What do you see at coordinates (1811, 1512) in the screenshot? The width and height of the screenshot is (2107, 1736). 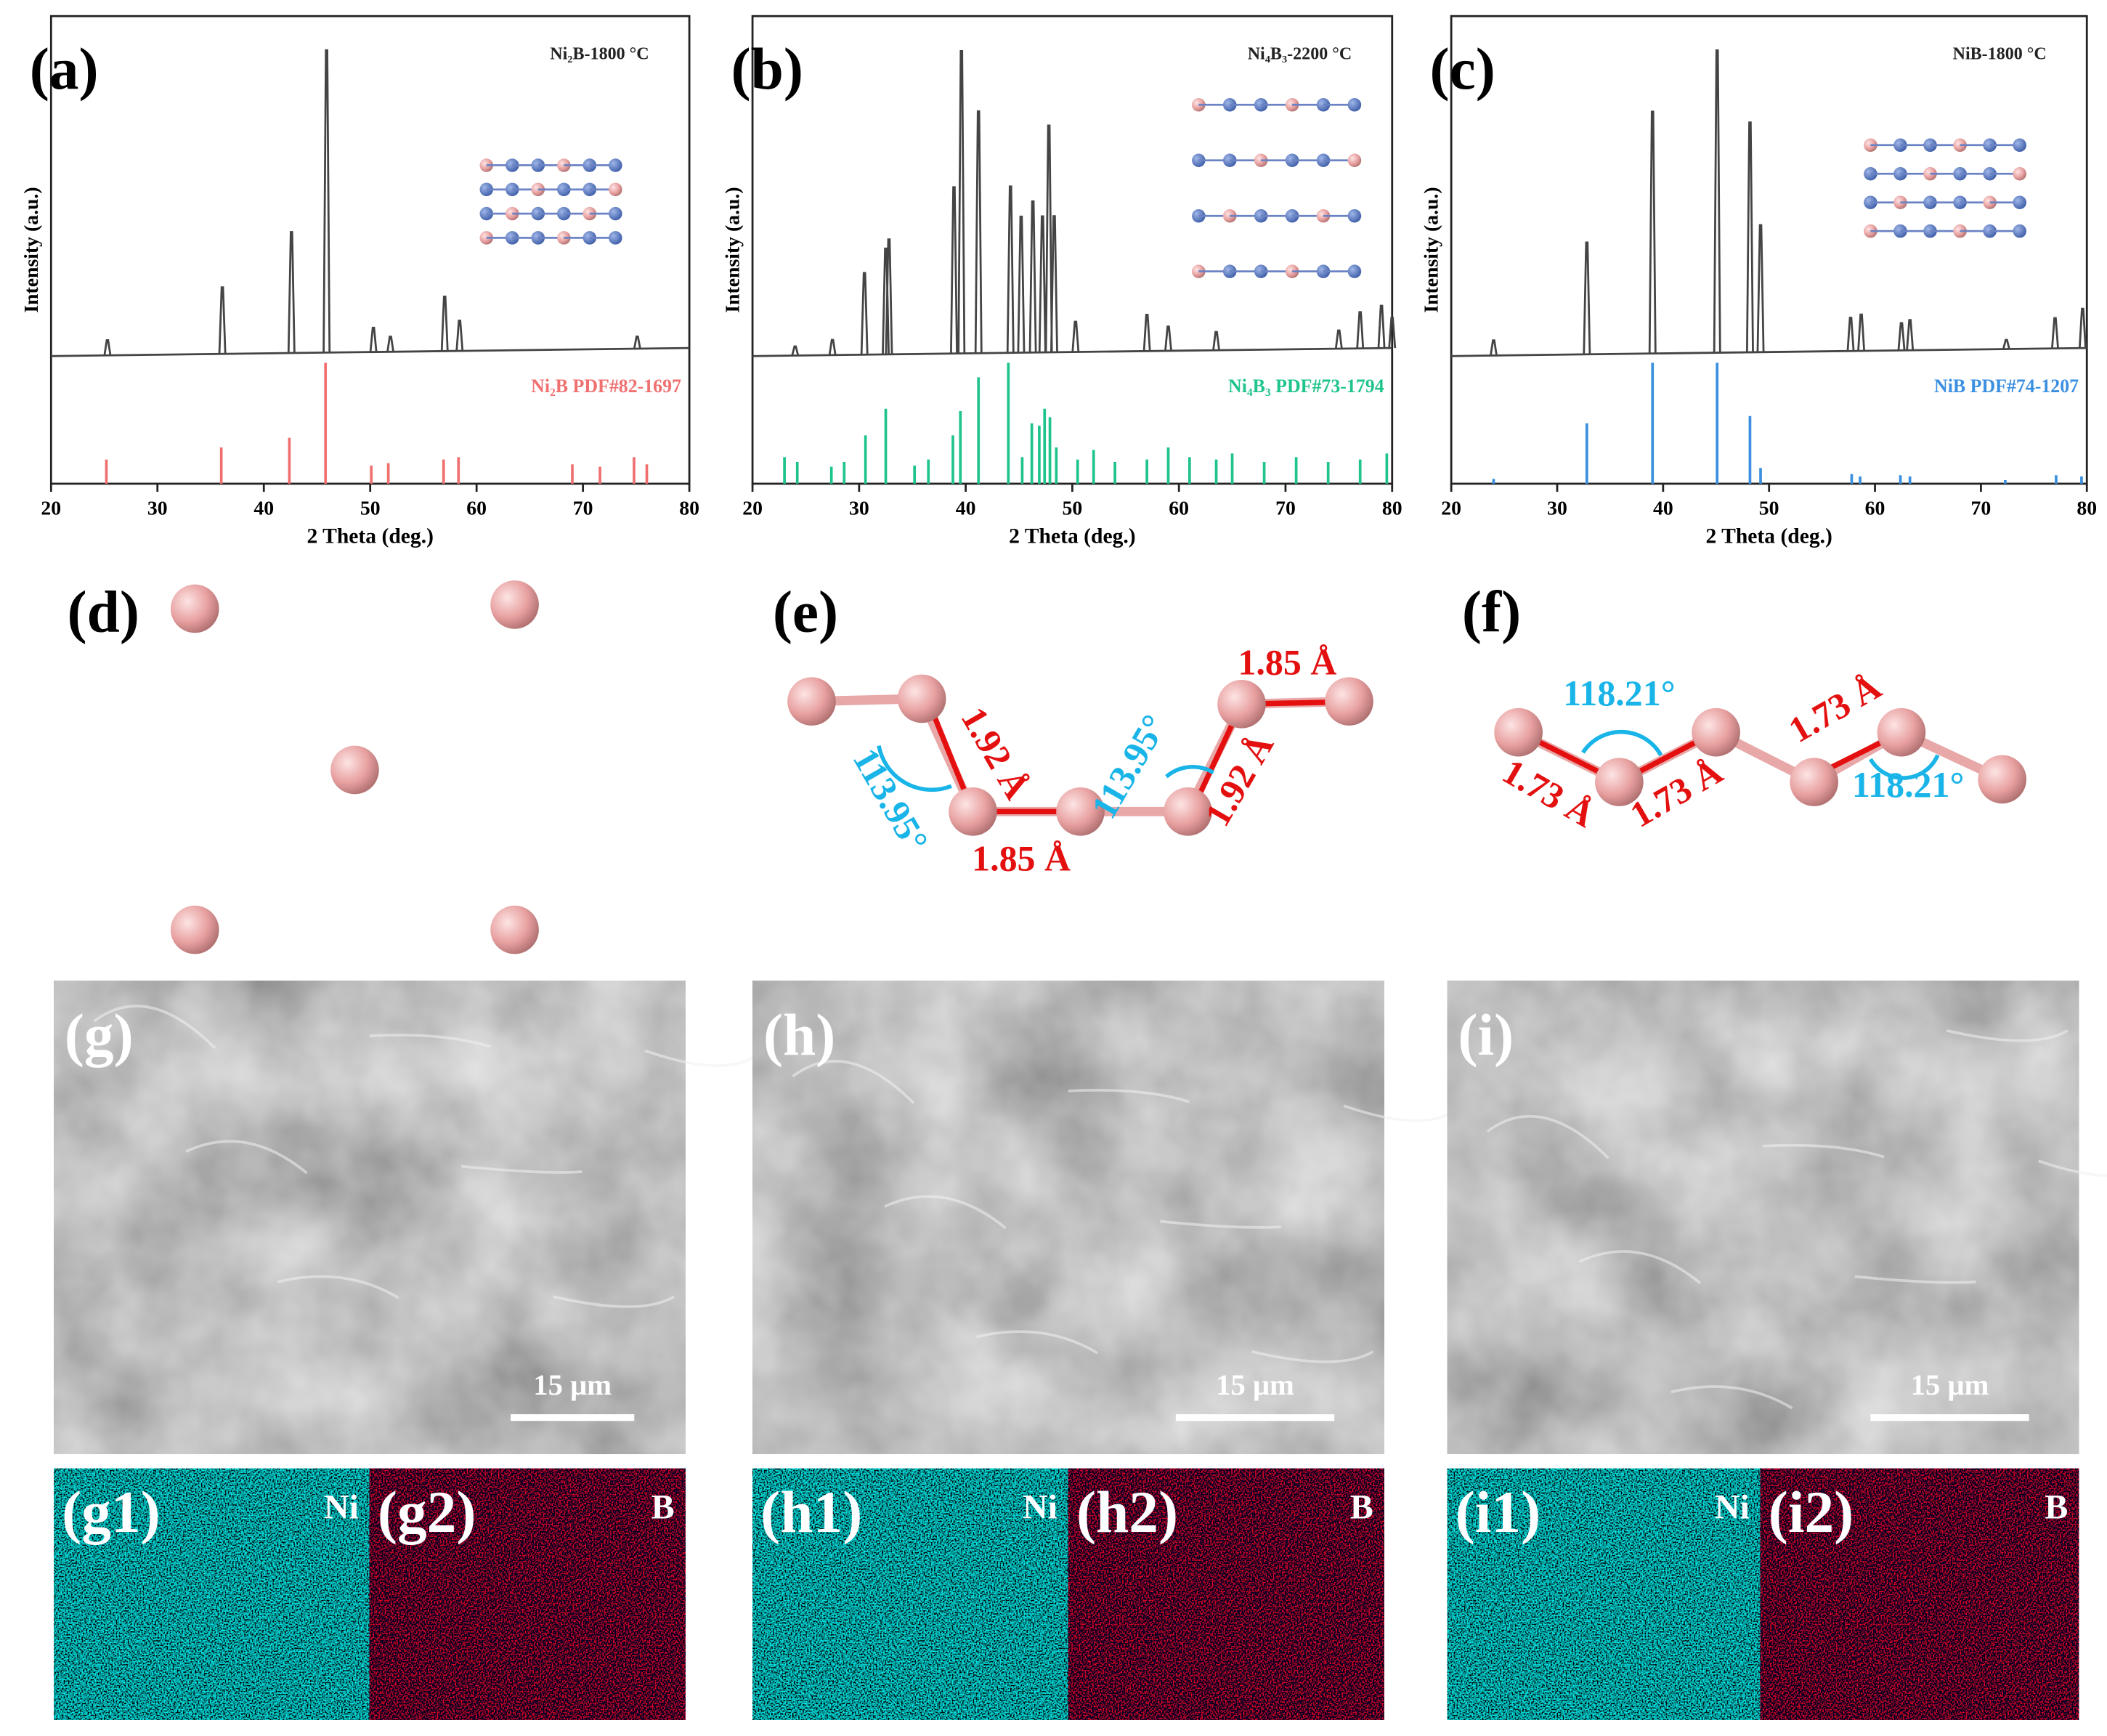 I see `panel-label: (i2)` at bounding box center [1811, 1512].